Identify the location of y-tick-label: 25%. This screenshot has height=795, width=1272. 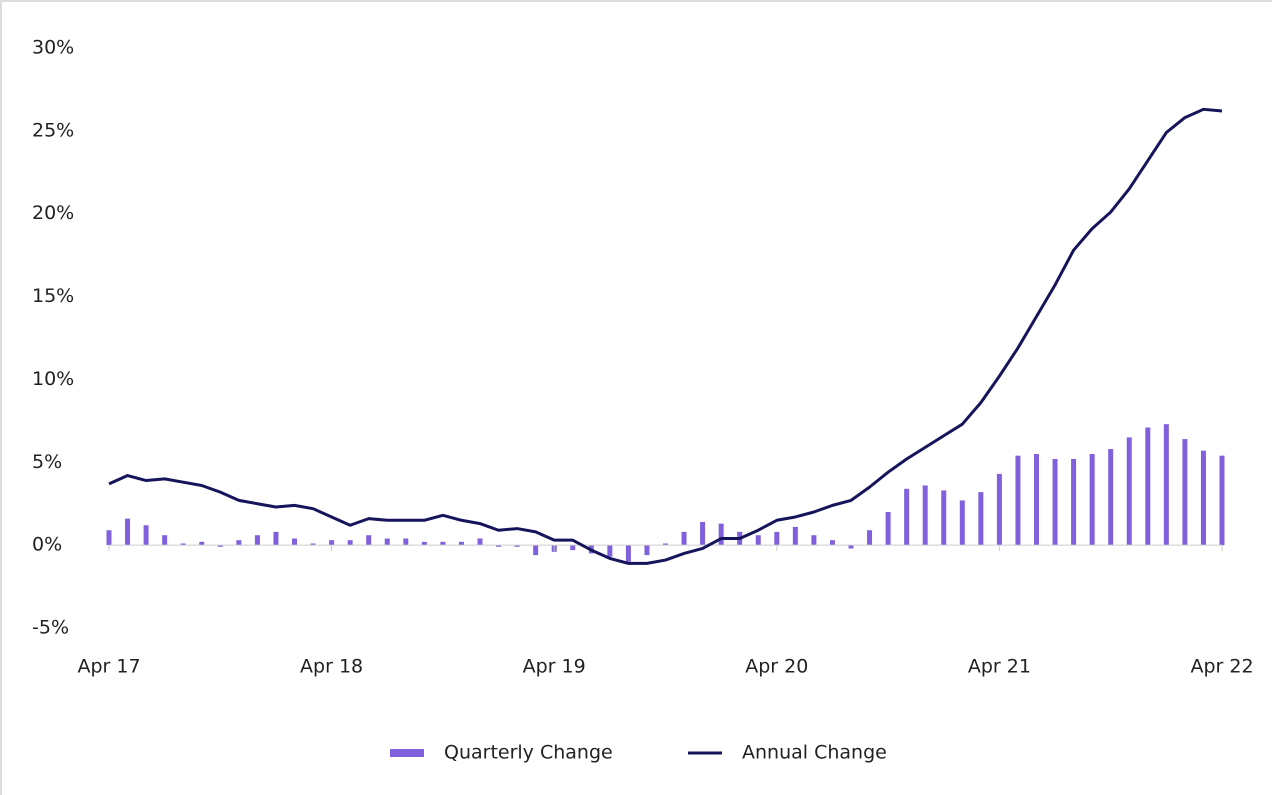
(53, 130).